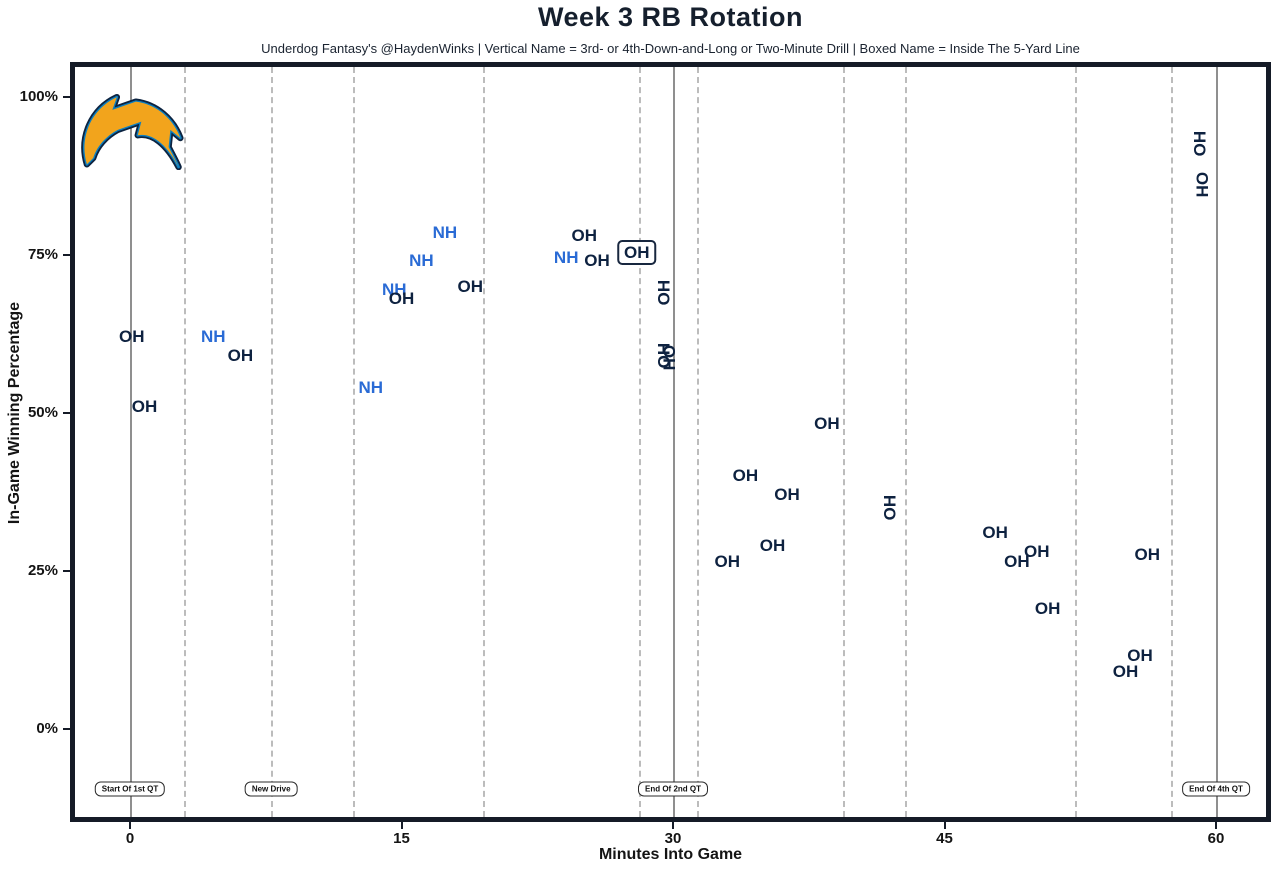 Image resolution: width=1279 pixels, height=874 pixels. Describe the element at coordinates (271, 789) in the screenshot. I see `new-drive-flag-label: New Drive` at that location.